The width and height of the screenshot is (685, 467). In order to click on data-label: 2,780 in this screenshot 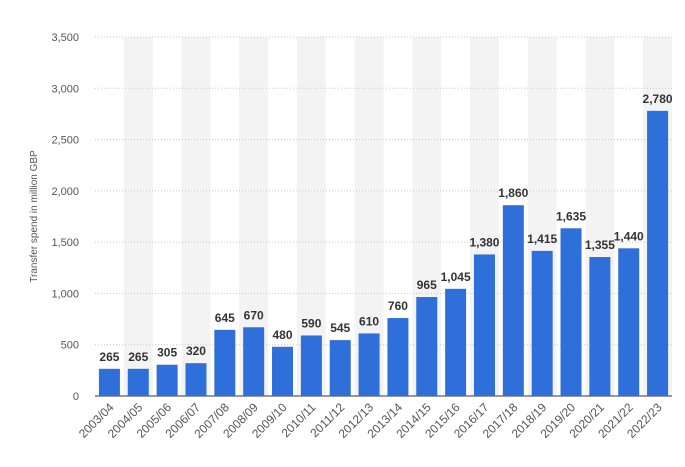, I will do `click(658, 99)`.